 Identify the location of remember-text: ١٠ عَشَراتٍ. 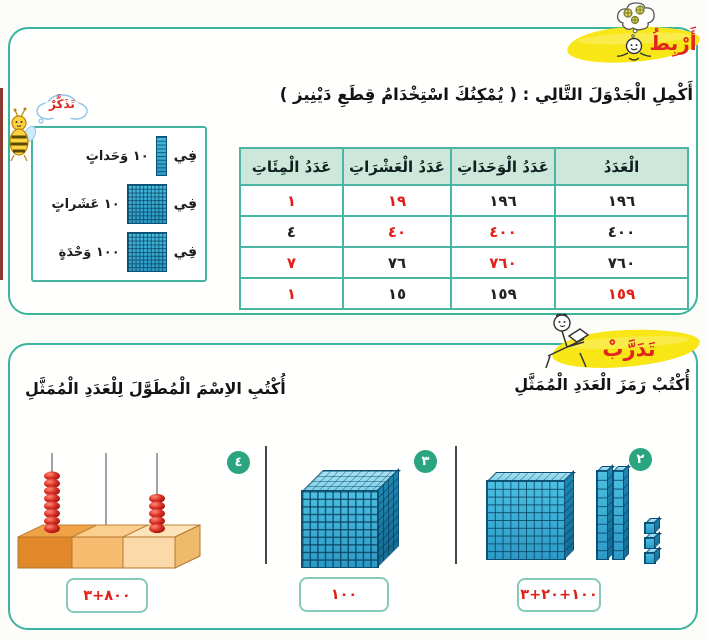
(85, 204).